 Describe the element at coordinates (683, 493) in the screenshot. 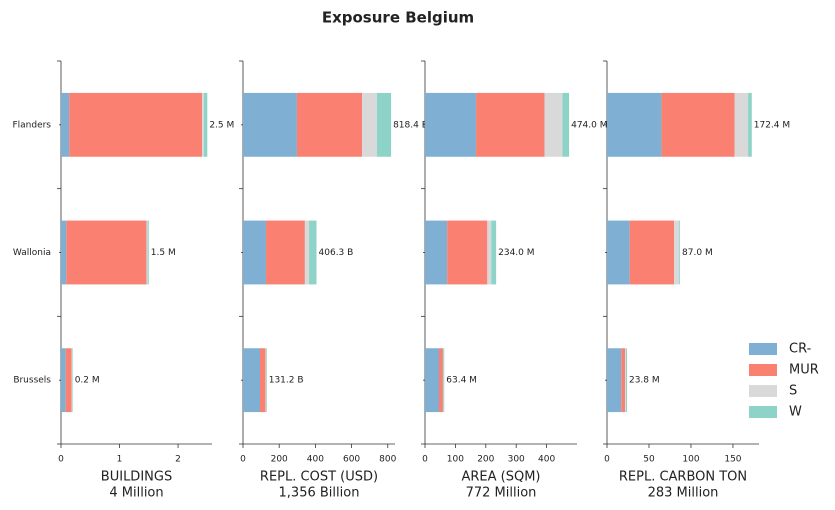

I see `x-axis-sublabel: 283 Million` at that location.